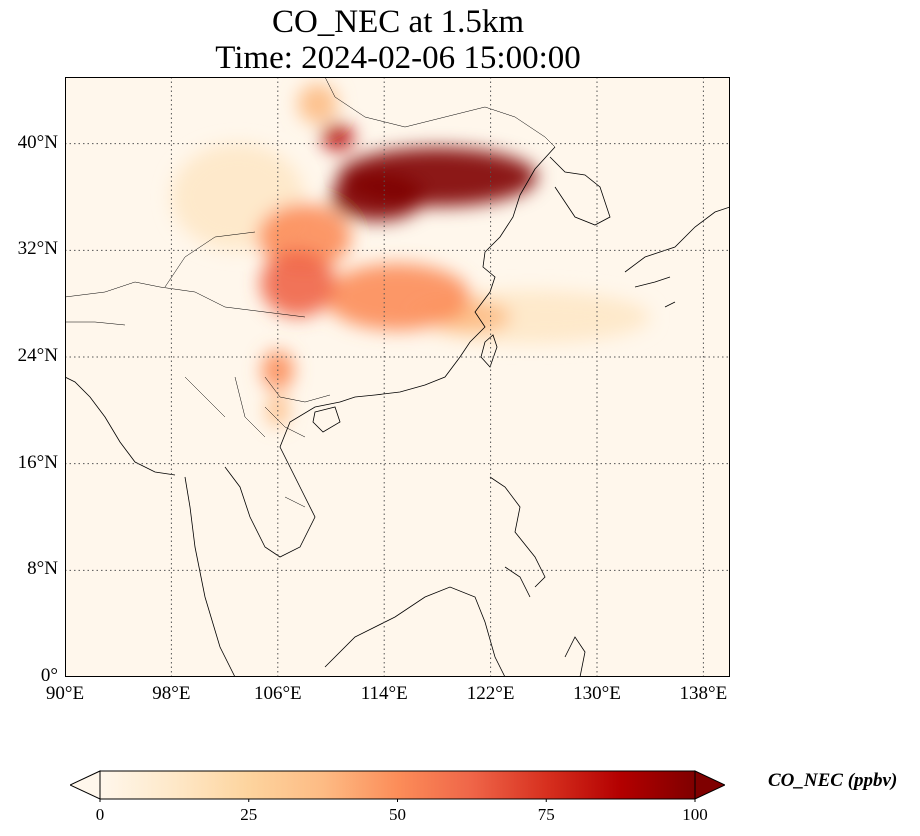 The height and width of the screenshot is (836, 920). What do you see at coordinates (277, 693) in the screenshot?
I see `lon-tick-label: 106°E` at bounding box center [277, 693].